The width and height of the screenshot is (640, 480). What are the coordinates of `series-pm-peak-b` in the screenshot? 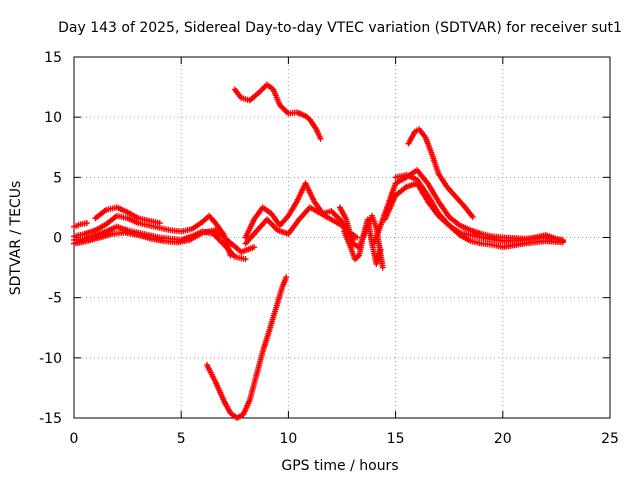 It's located at (473, 212).